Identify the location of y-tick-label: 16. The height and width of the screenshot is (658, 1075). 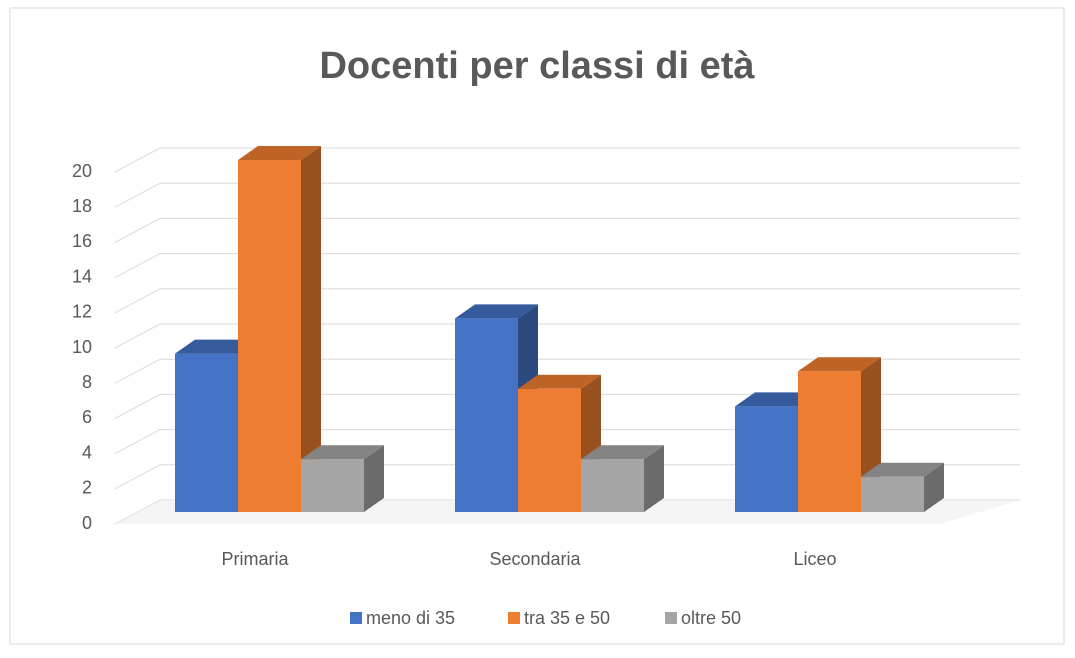
(82, 241).